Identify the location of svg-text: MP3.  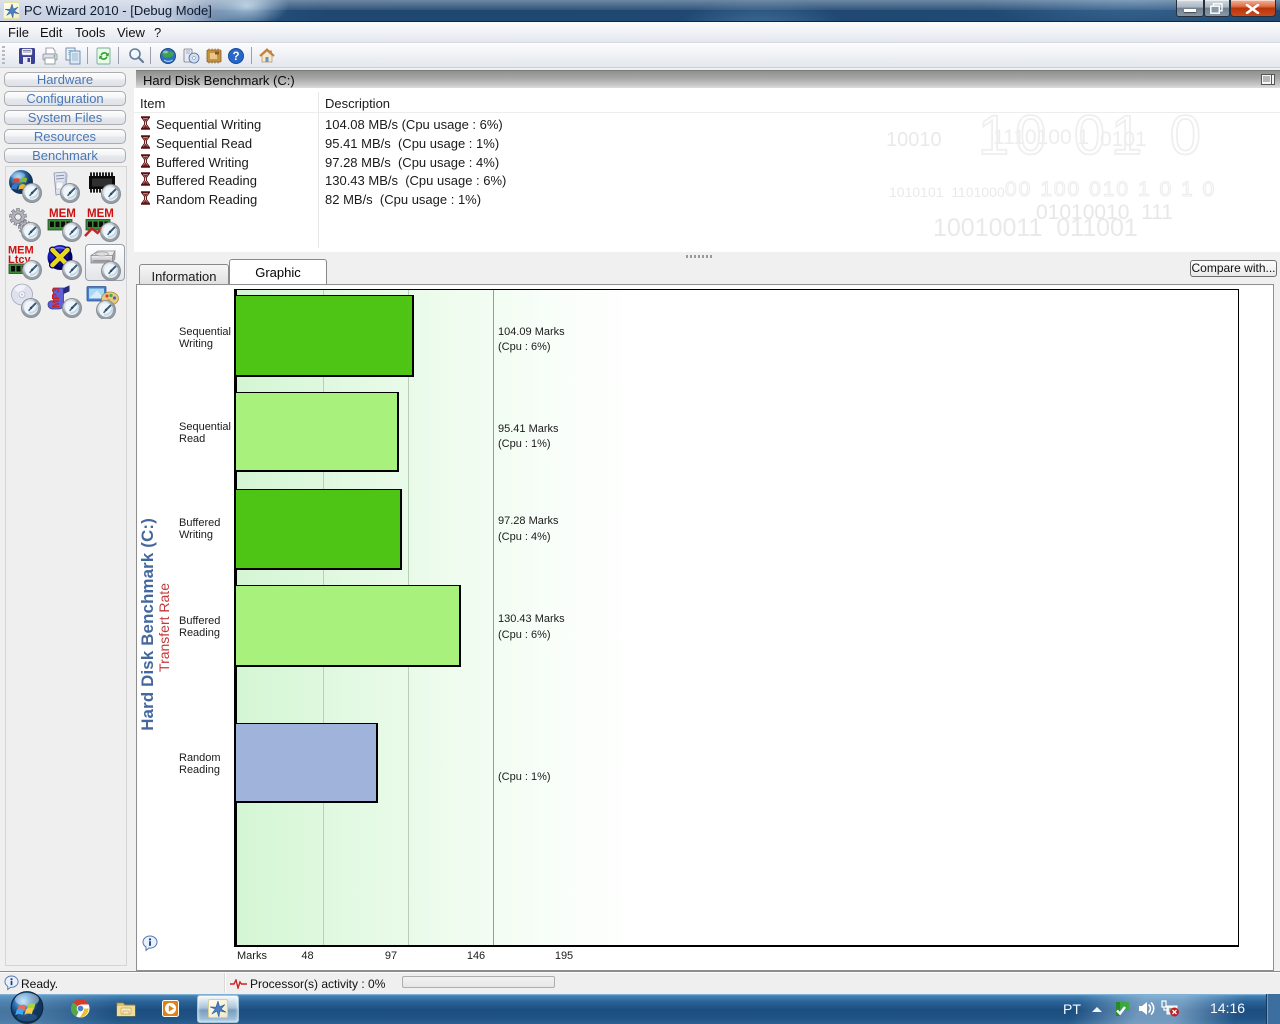
(56, 297).